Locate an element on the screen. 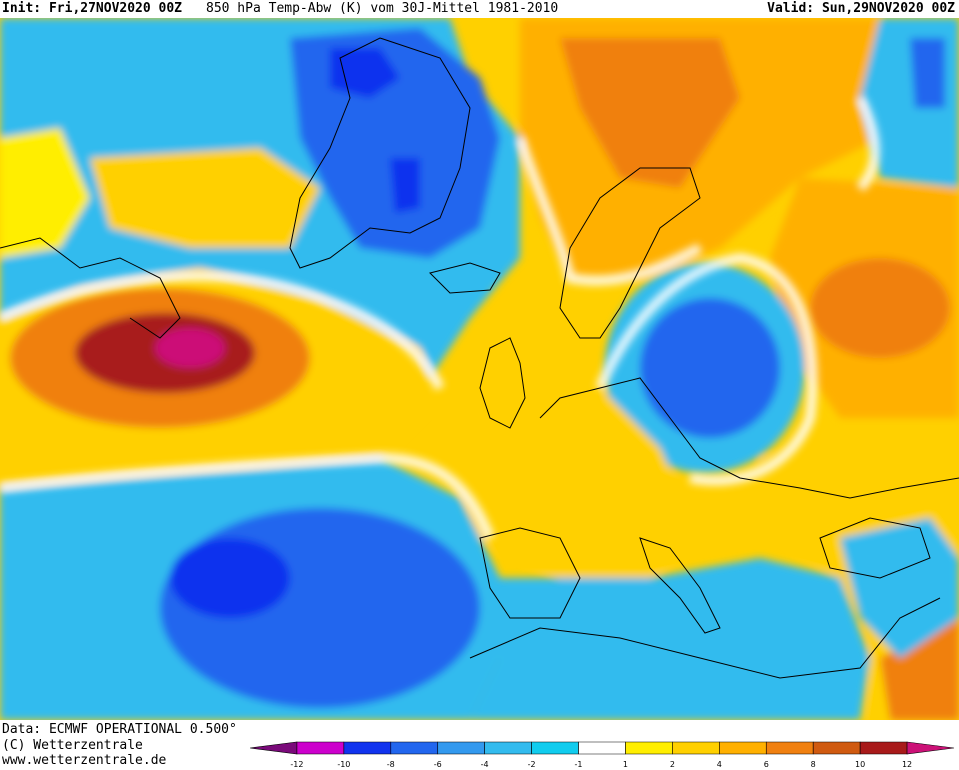 Image resolution: width=959 pixels, height=770 pixels. coastline-italy is located at coordinates (680, 585).